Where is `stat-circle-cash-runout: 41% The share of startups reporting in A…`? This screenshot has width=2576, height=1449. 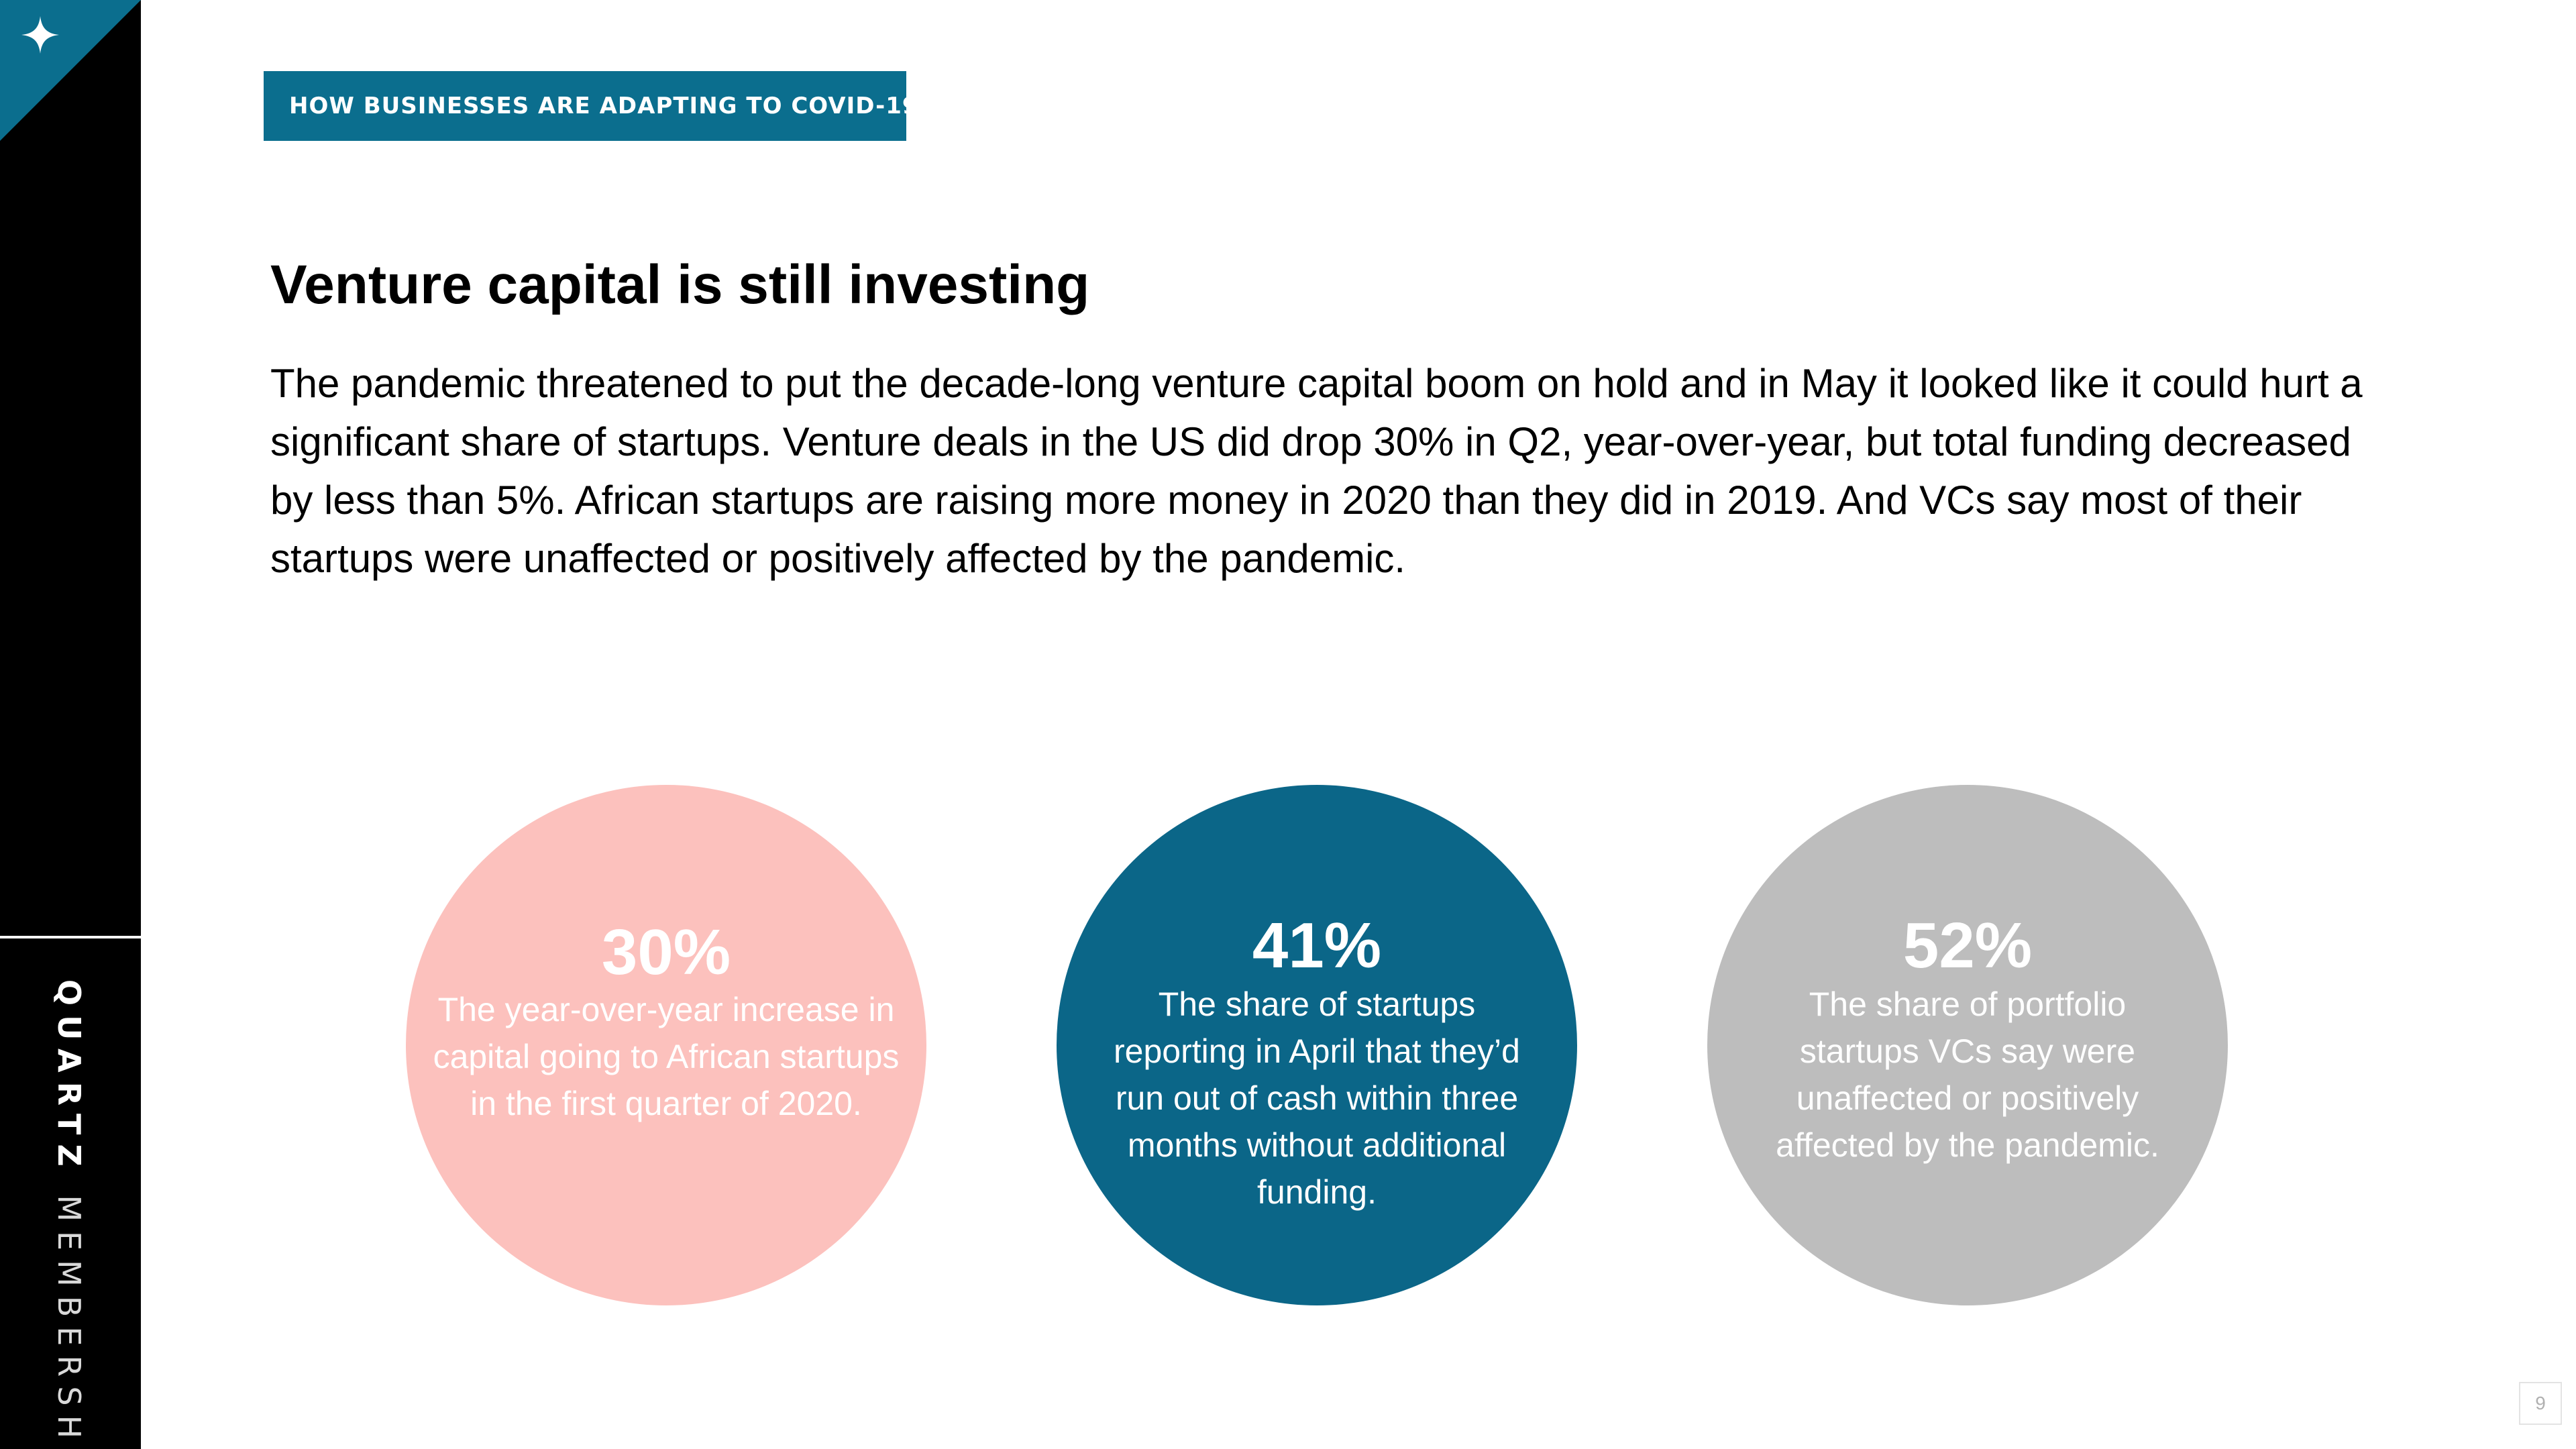 stat-circle-cash-runout: 41% The share of startups reporting in A… is located at coordinates (1317, 1045).